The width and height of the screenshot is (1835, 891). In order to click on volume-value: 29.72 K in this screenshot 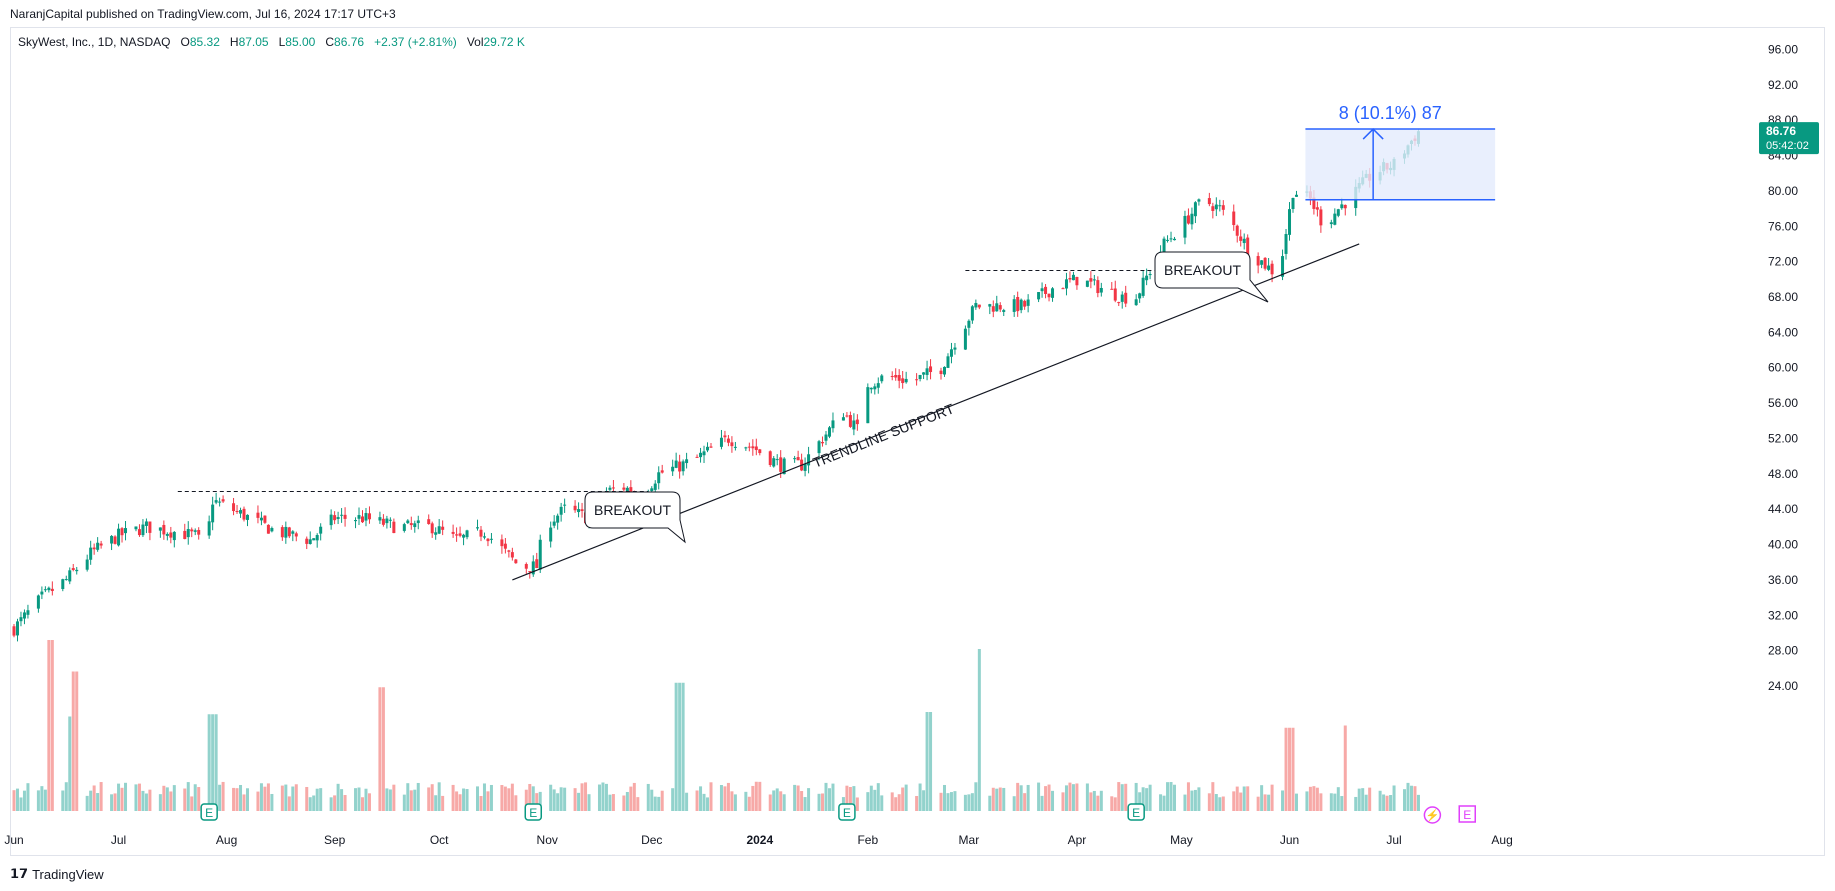, I will do `click(504, 42)`.